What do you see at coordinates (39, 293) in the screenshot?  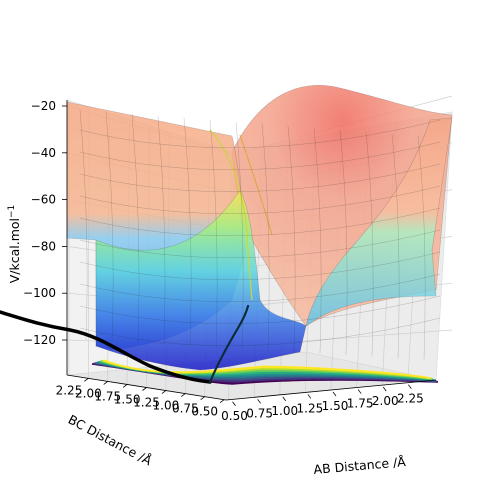 I see `z-tick-label: −100` at bounding box center [39, 293].